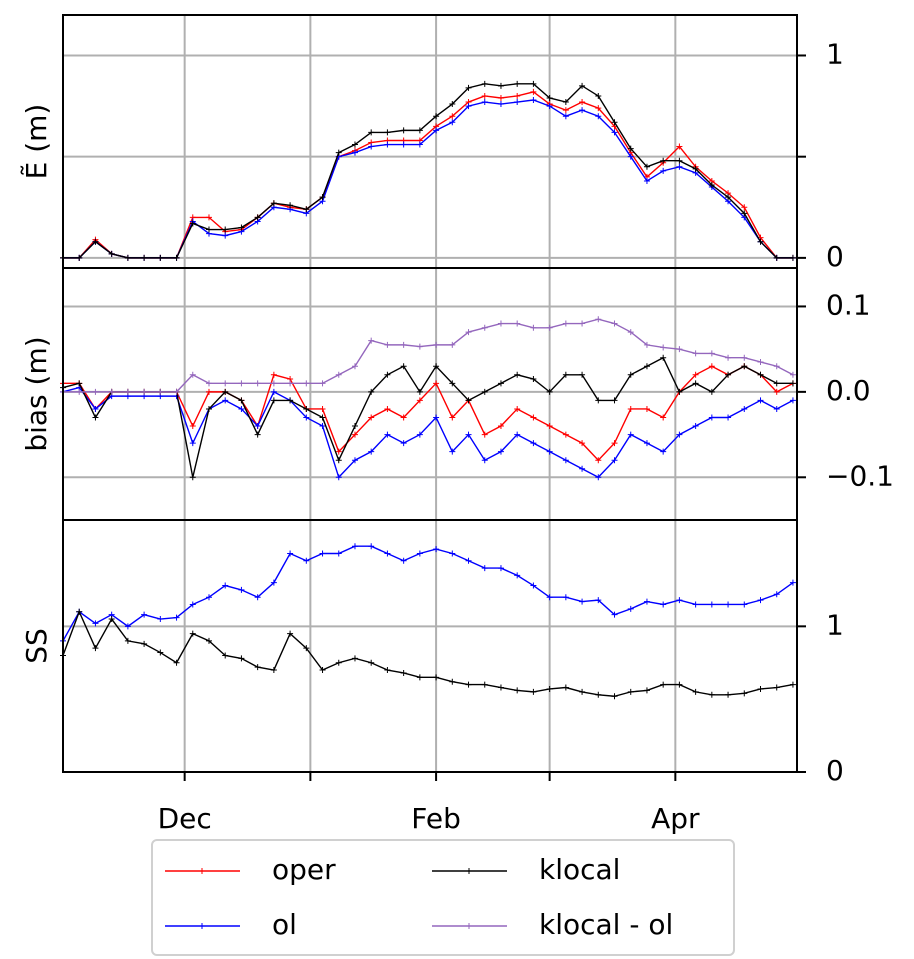 Image resolution: width=914 pixels, height=959 pixels. I want to click on y-tick-label: 0, so click(835, 256).